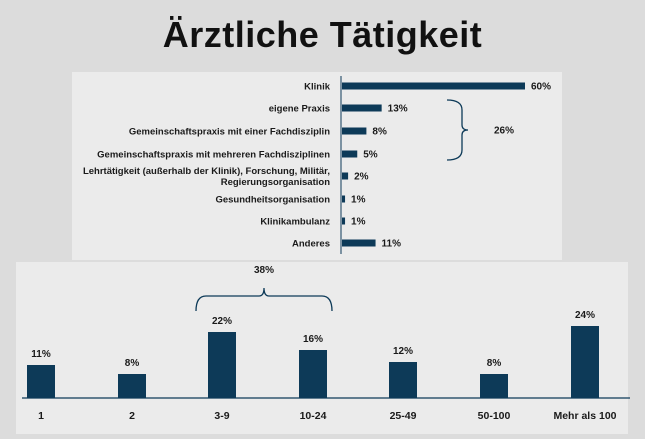 This screenshot has width=645, height=439. I want to click on v-value-label: 11%, so click(41, 354).